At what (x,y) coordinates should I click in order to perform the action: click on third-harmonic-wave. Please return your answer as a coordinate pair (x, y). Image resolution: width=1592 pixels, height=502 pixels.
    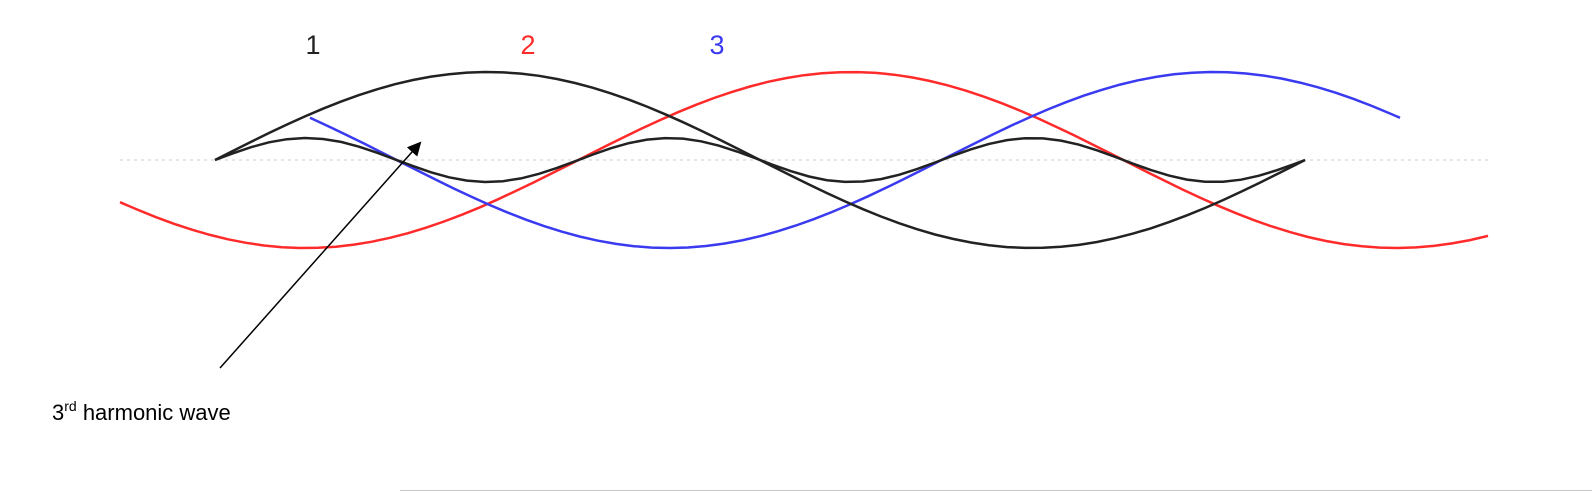
    Looking at the image, I should click on (760, 160).